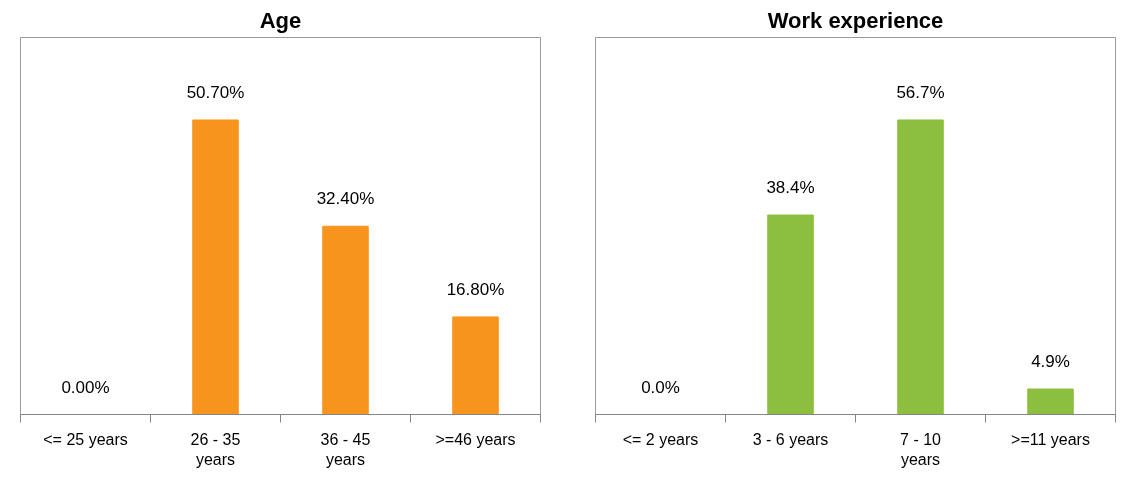 This screenshot has height=477, width=1141. Describe the element at coordinates (855, 20) in the screenshot. I see `chart-title: Work experience` at that location.